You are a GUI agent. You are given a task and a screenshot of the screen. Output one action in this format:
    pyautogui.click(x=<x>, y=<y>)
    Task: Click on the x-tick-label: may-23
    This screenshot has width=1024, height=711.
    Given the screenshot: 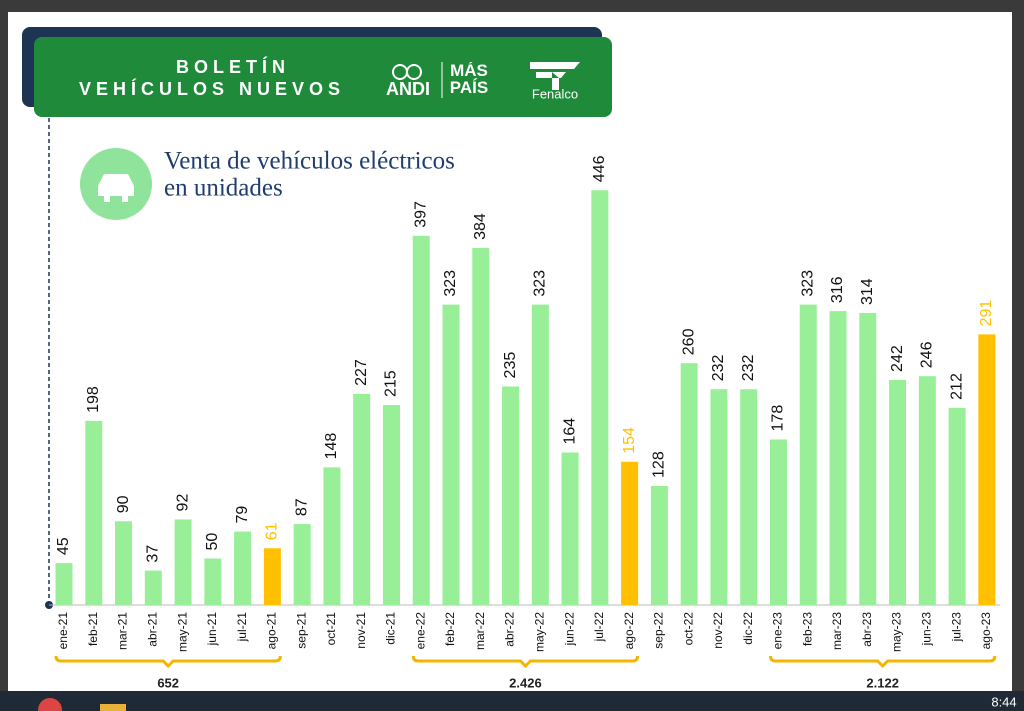 What is the action you would take?
    pyautogui.click(x=897, y=632)
    